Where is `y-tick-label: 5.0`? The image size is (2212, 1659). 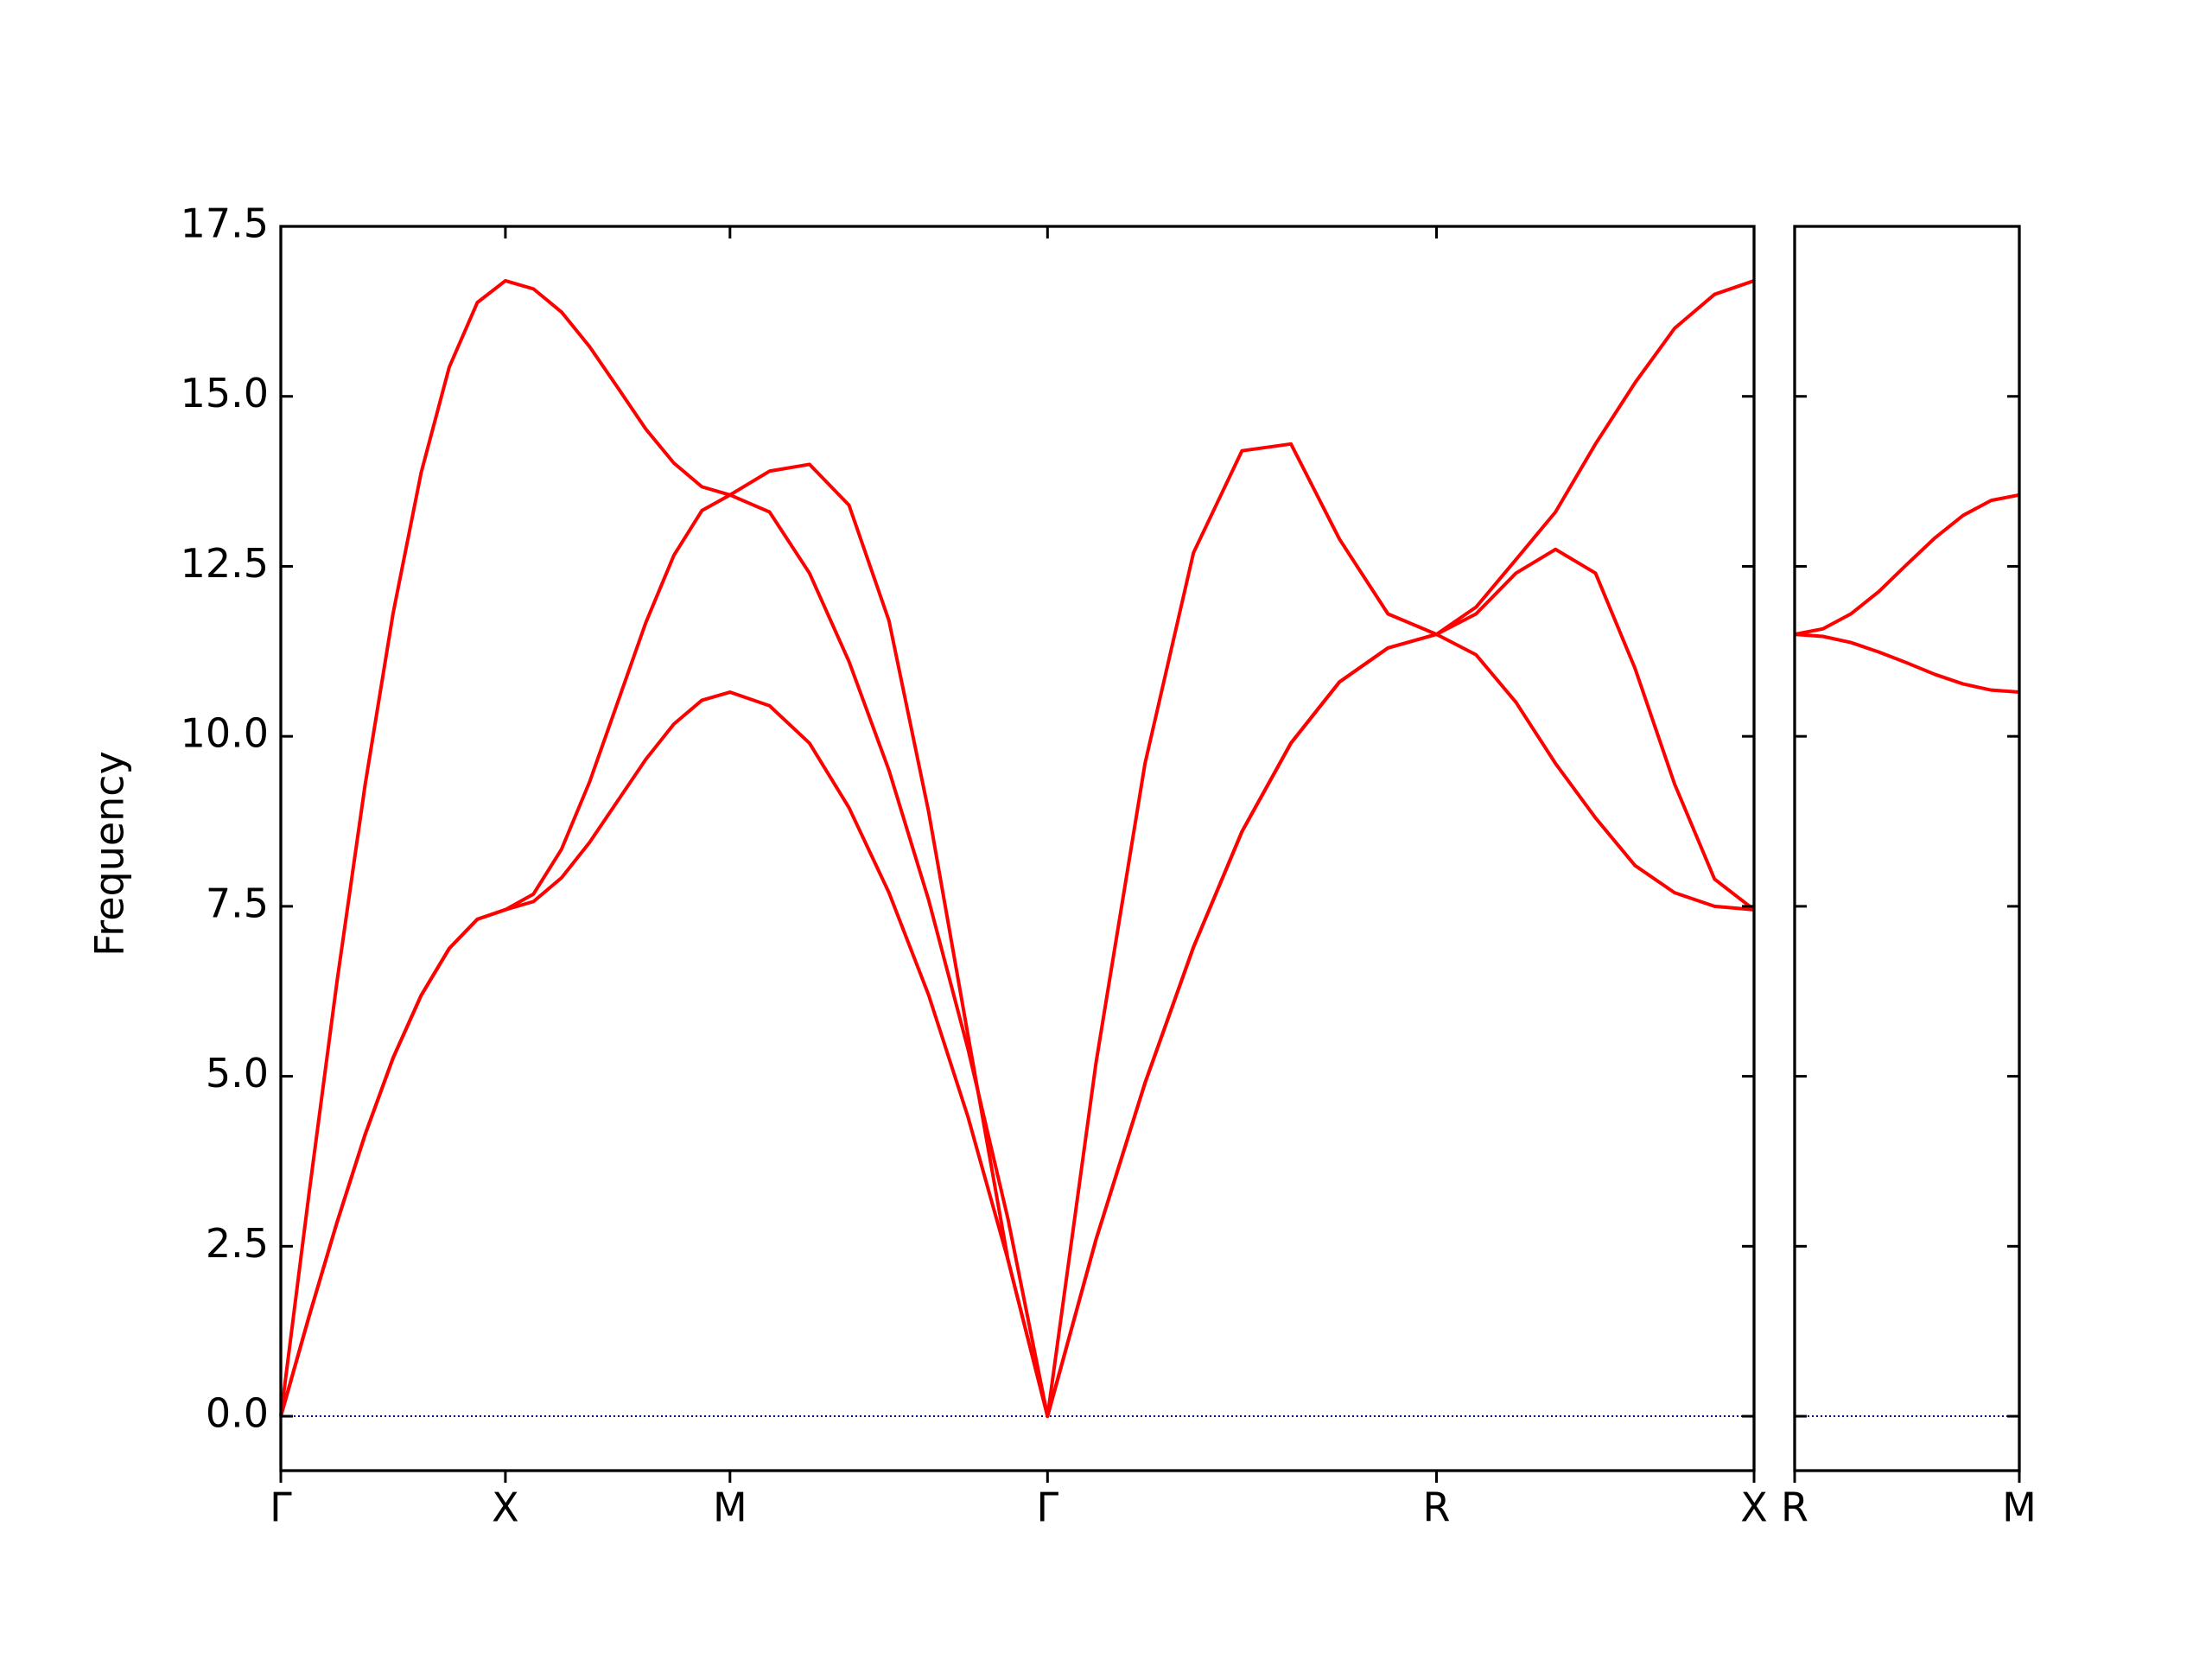 y-tick-label: 5.0 is located at coordinates (237, 1073).